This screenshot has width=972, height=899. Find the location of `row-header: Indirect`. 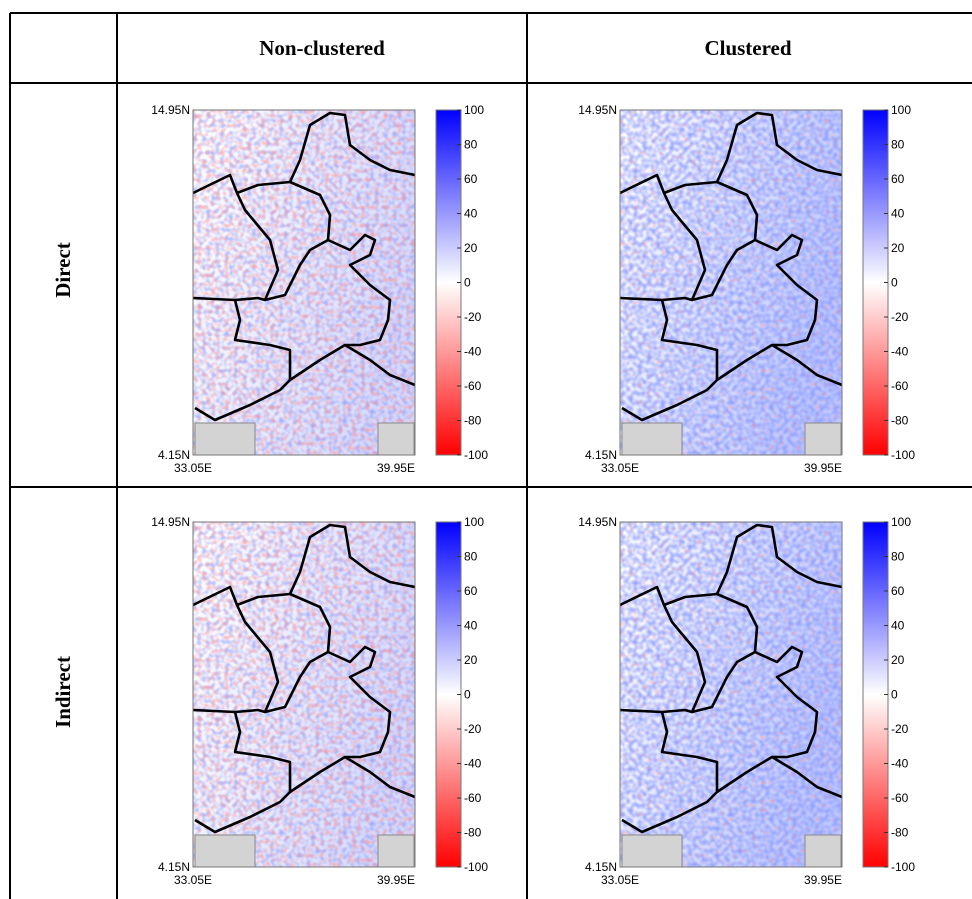

row-header: Indirect is located at coordinates (63, 692).